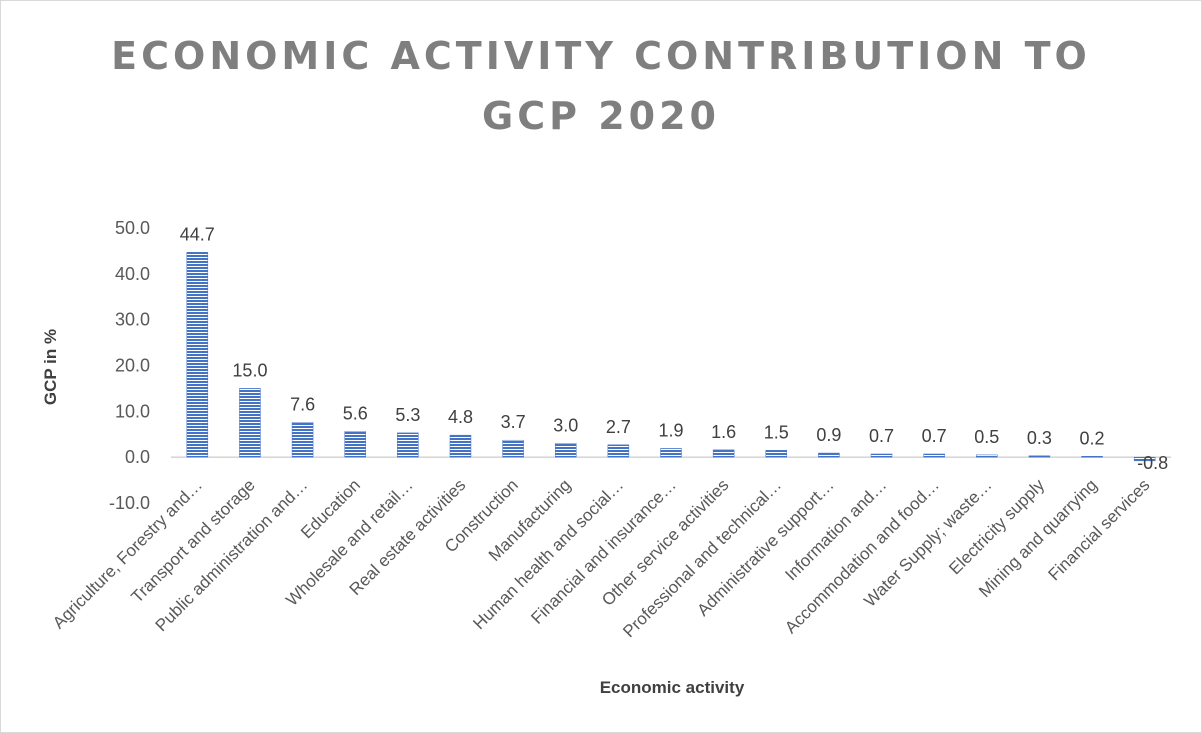 Image resolution: width=1202 pixels, height=733 pixels. What do you see at coordinates (197, 234) in the screenshot?
I see `data-label: 44.7` at bounding box center [197, 234].